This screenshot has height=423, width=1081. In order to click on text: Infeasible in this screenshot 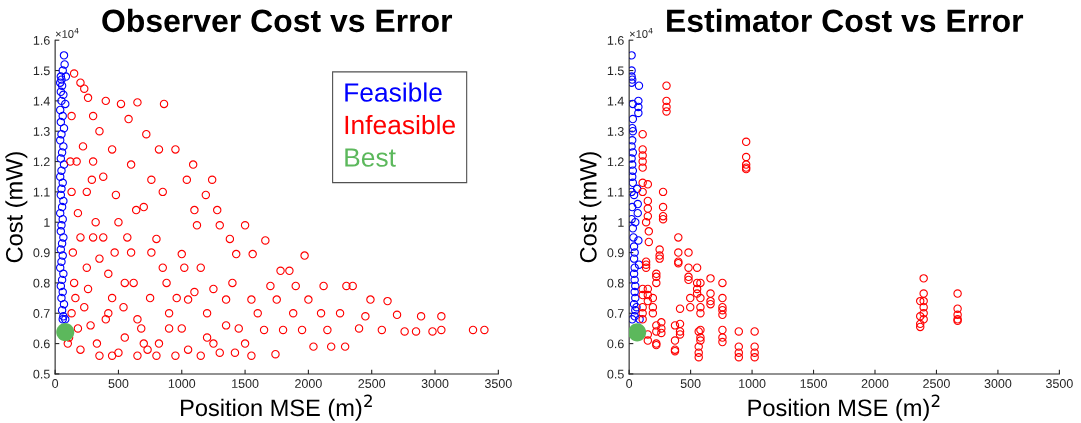, I will do `click(400, 124)`.